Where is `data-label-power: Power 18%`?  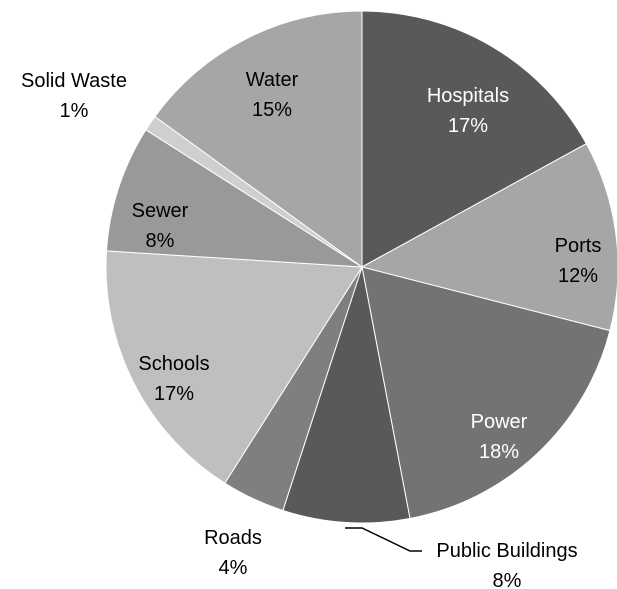 data-label-power: Power 18% is located at coordinates (499, 437).